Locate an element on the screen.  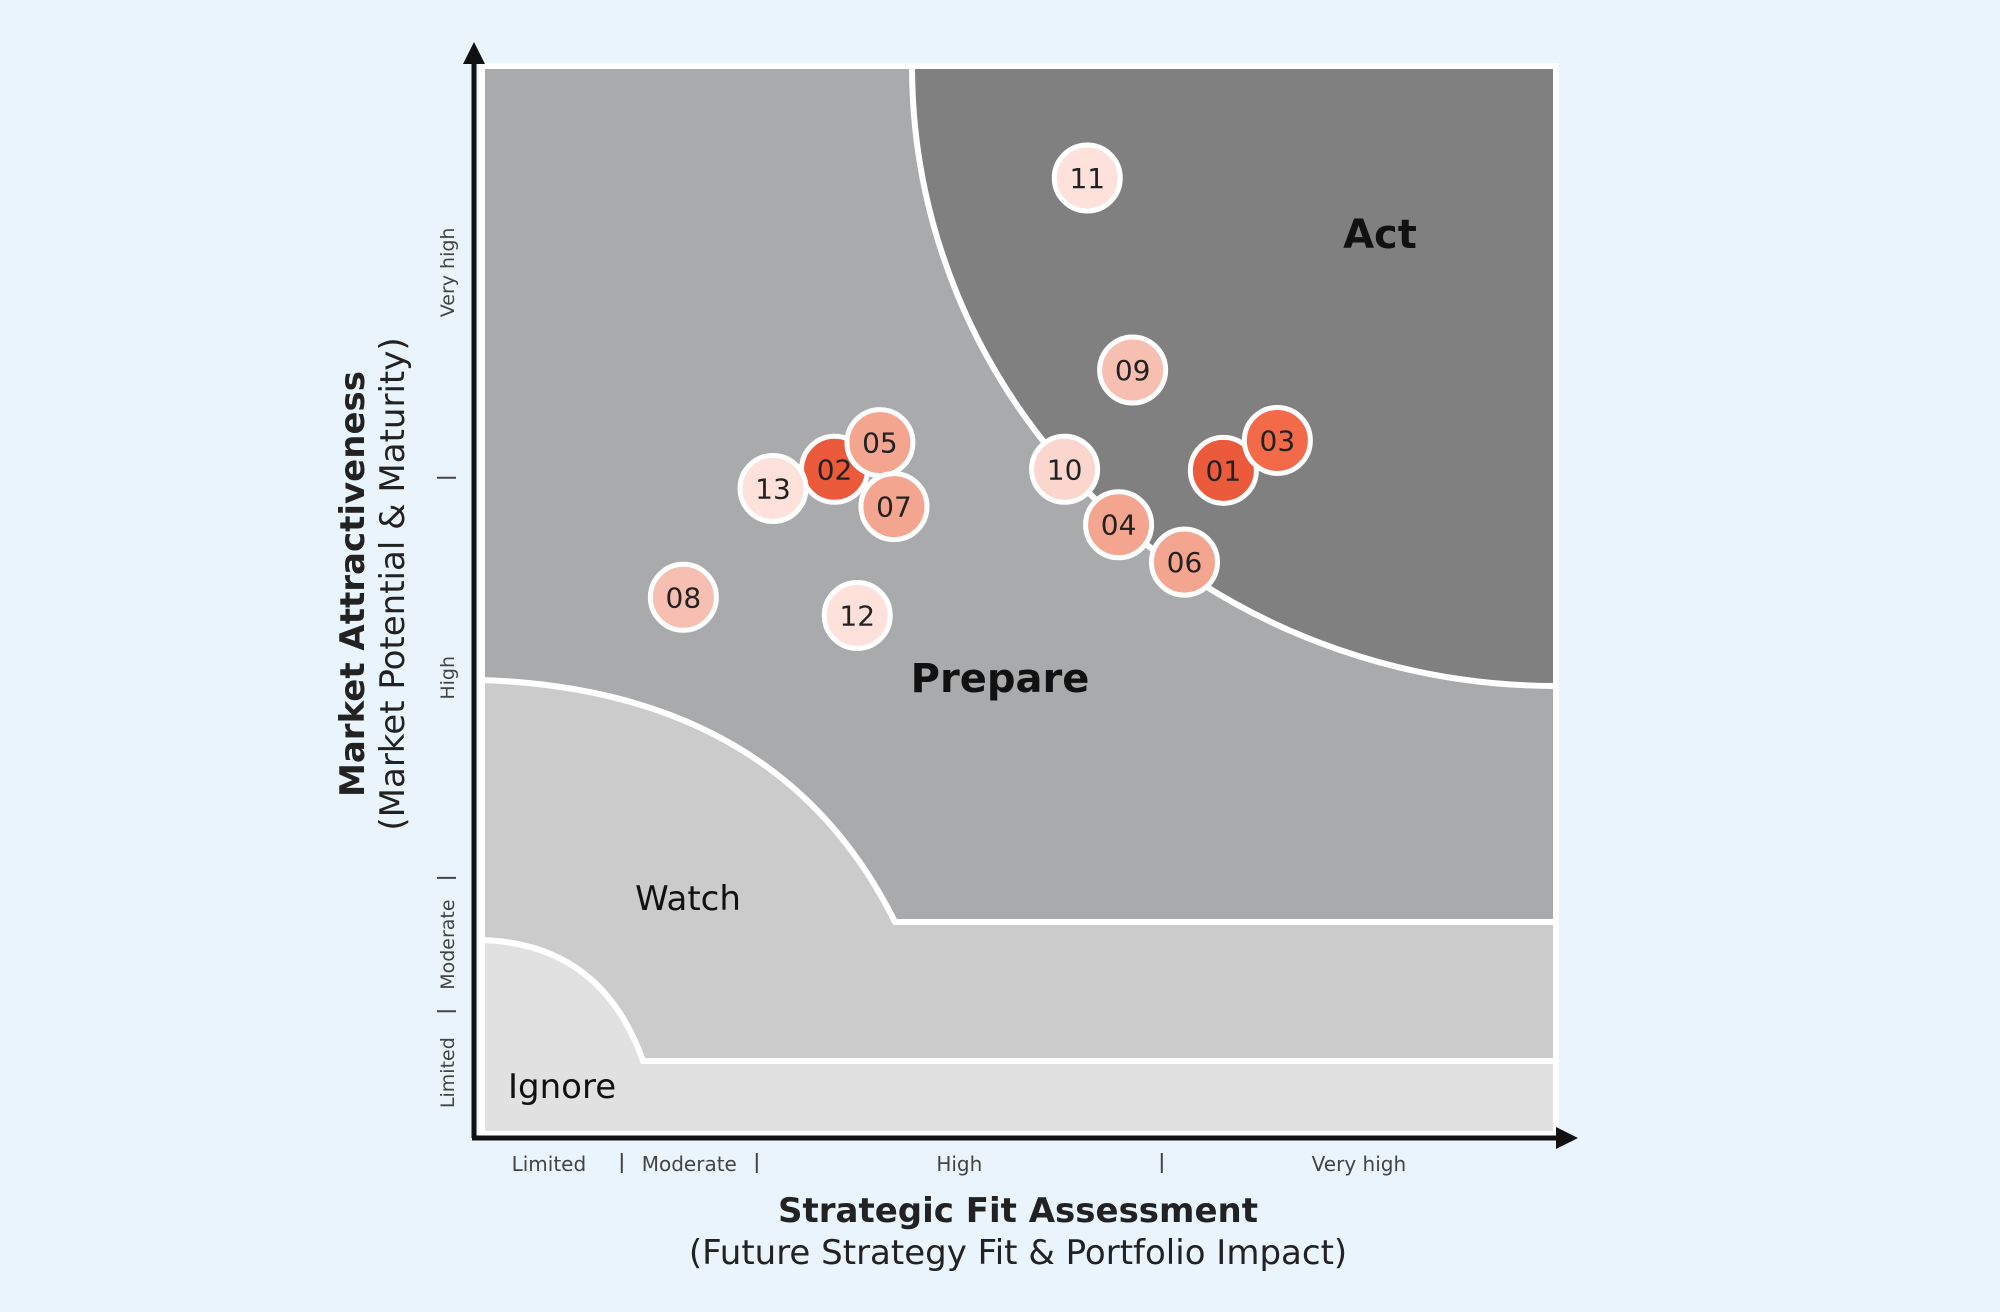
data-point-03: 03 is located at coordinates (1277, 440).